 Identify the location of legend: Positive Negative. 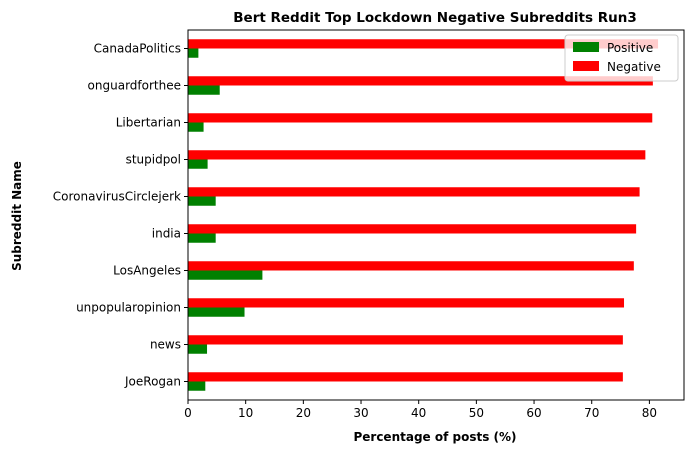
(621, 58).